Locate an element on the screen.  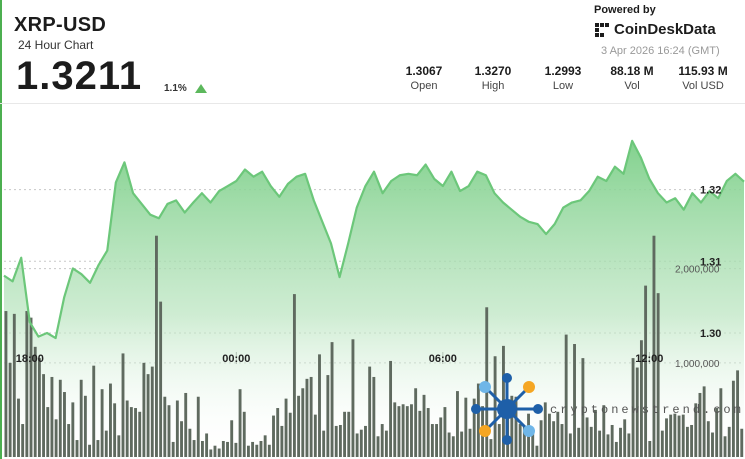
stat-value: 1.3067 is located at coordinates (424, 71).